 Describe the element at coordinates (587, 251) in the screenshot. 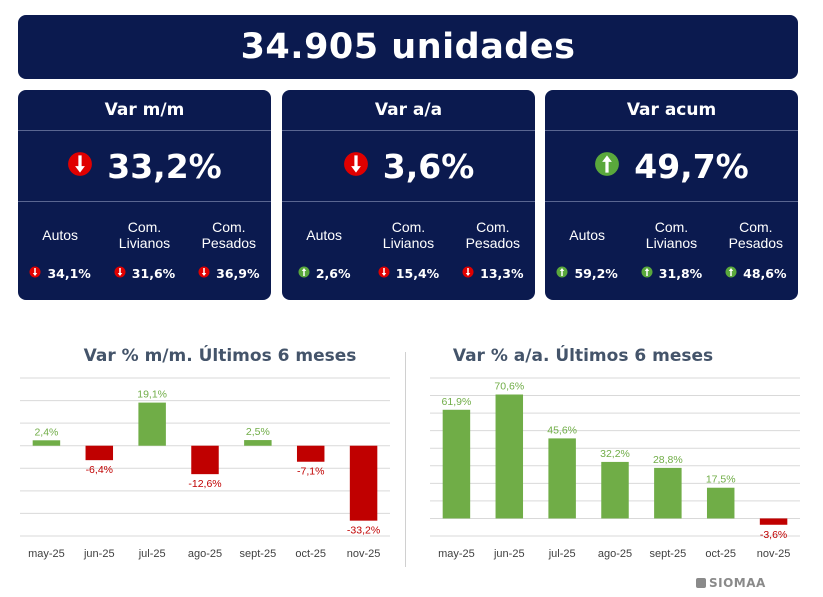

I see `col-autos: Autos 59,2%` at that location.